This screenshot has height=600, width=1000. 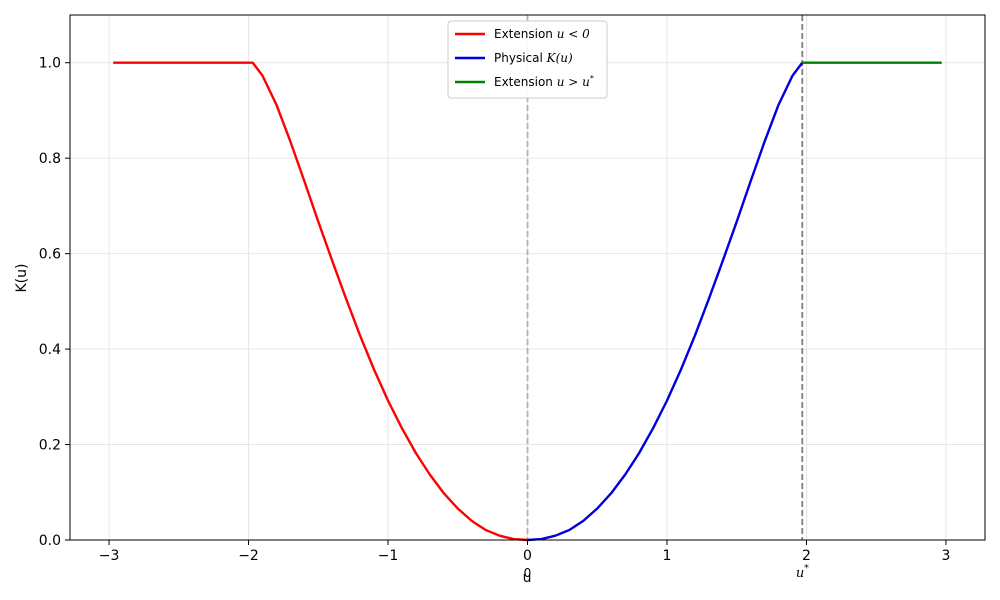 I want to click on x-tick-label: 0, so click(x=527, y=556).